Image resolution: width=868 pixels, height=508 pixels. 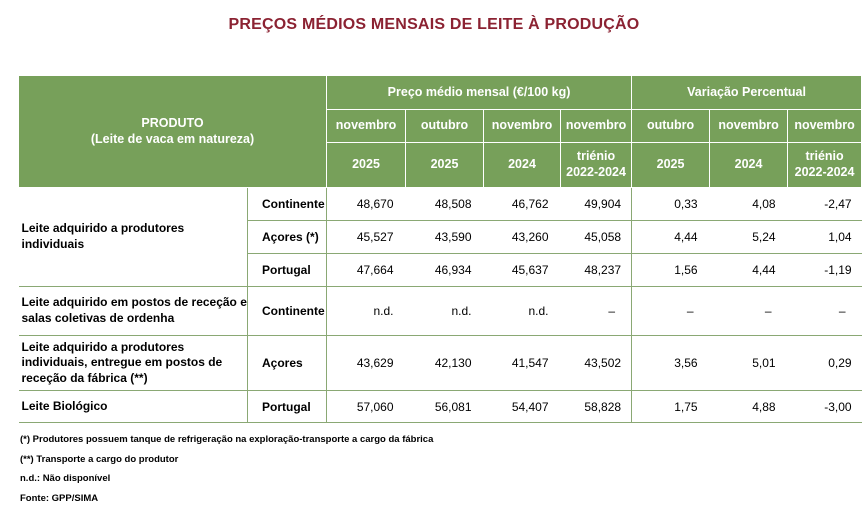 I want to click on value-cell: 0,29, so click(x=825, y=363).